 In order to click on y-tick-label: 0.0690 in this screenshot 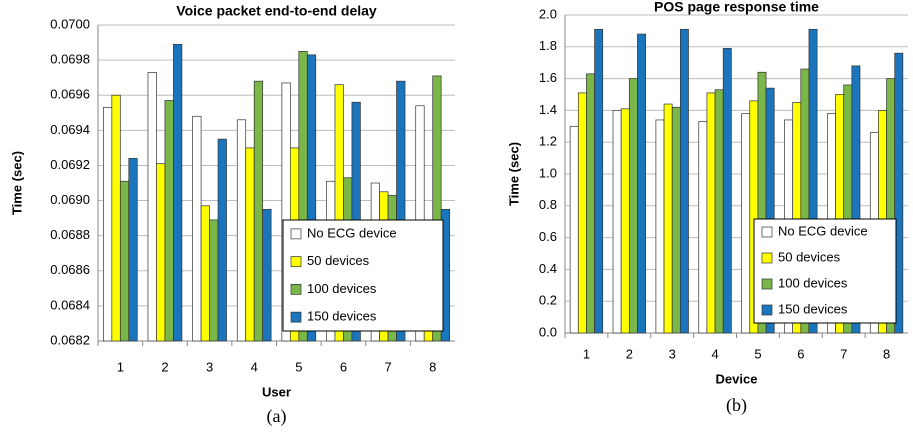, I will do `click(70, 199)`.